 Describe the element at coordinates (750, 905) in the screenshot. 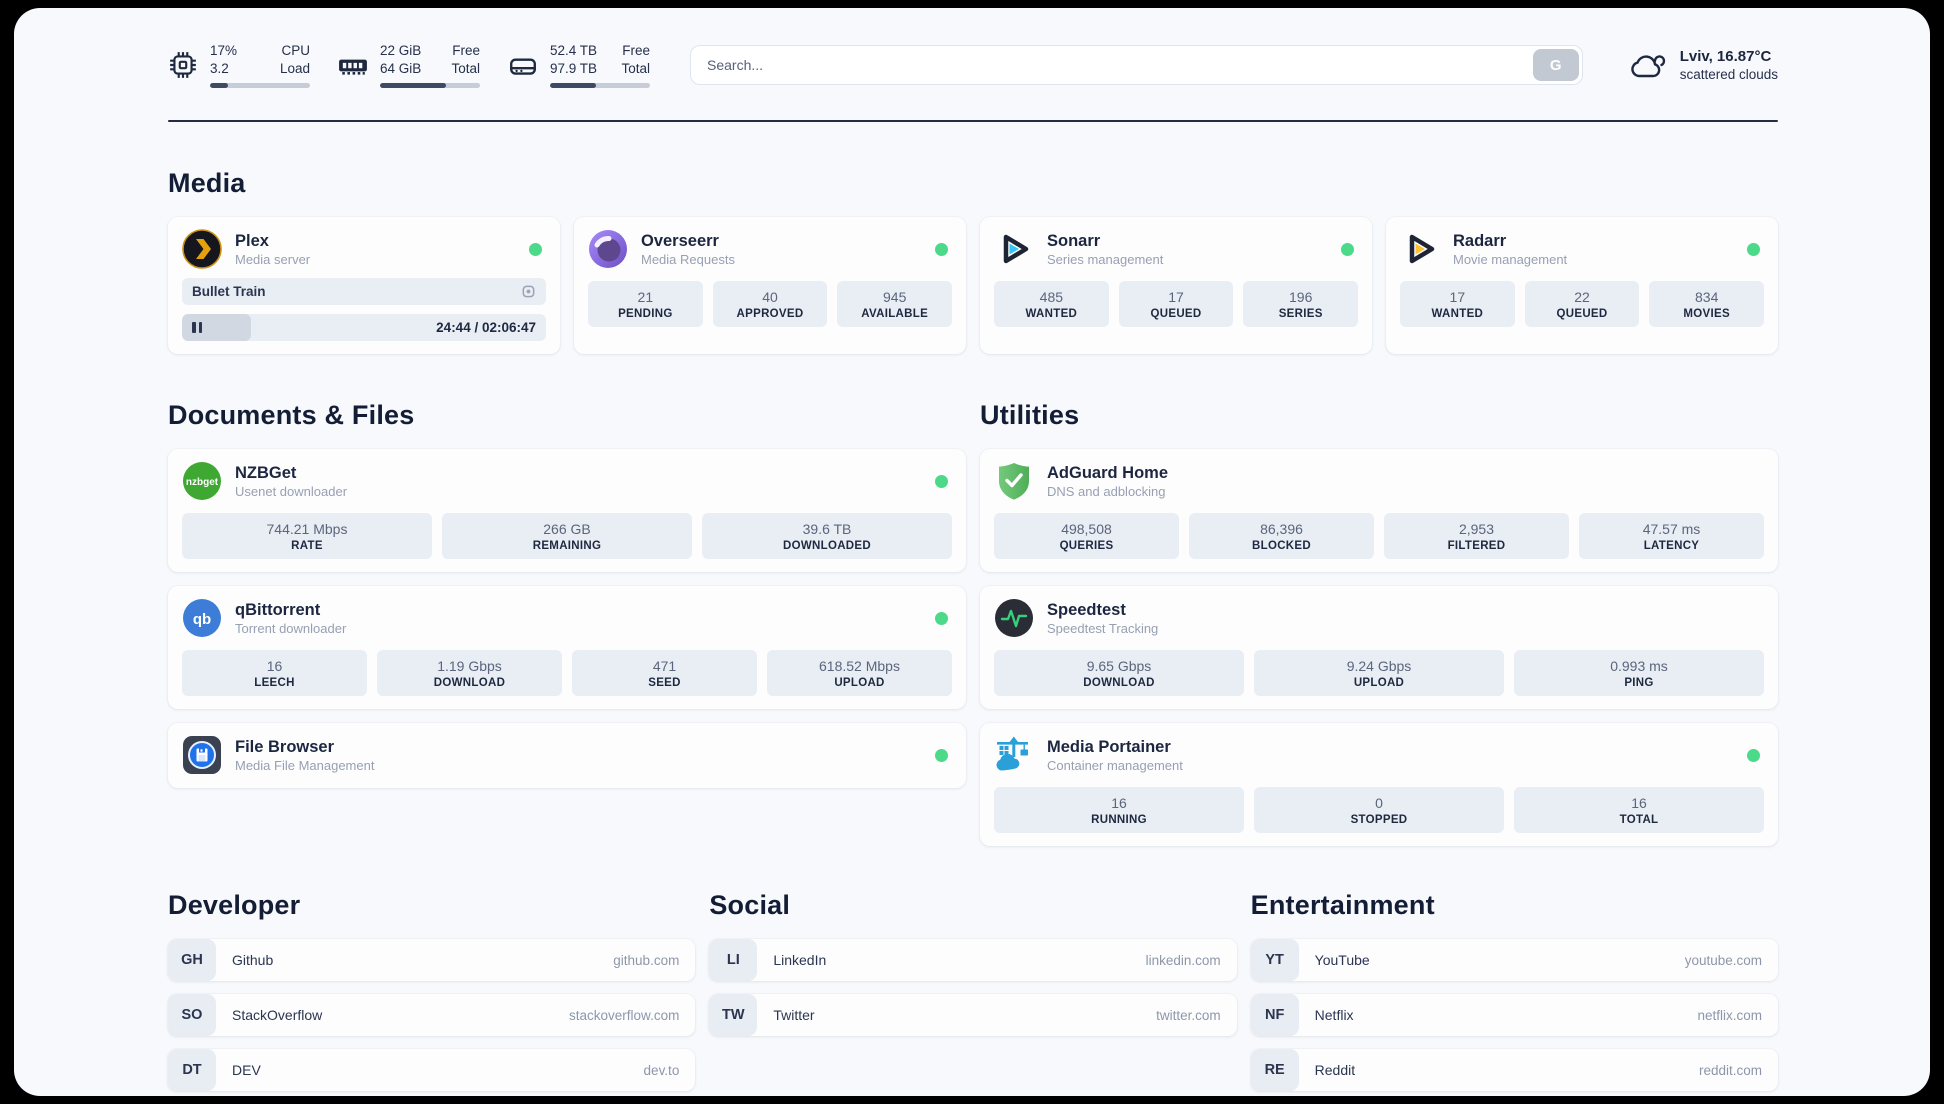

I see `section-title-social: Social` at that location.